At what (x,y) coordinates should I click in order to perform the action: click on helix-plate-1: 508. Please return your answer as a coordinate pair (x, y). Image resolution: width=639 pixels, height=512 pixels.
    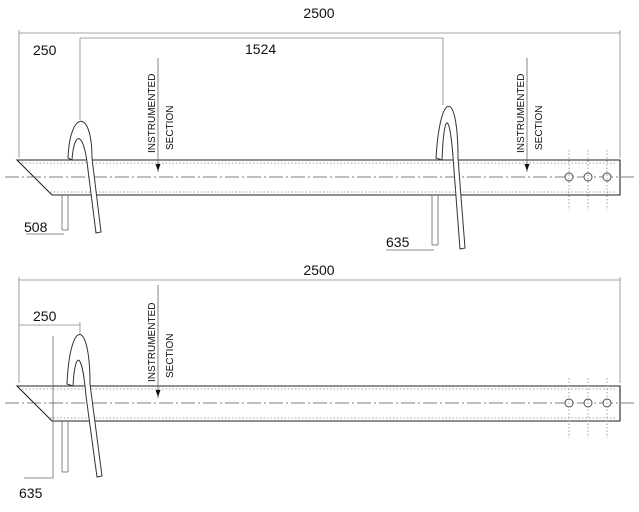
    Looking at the image, I should click on (63, 177).